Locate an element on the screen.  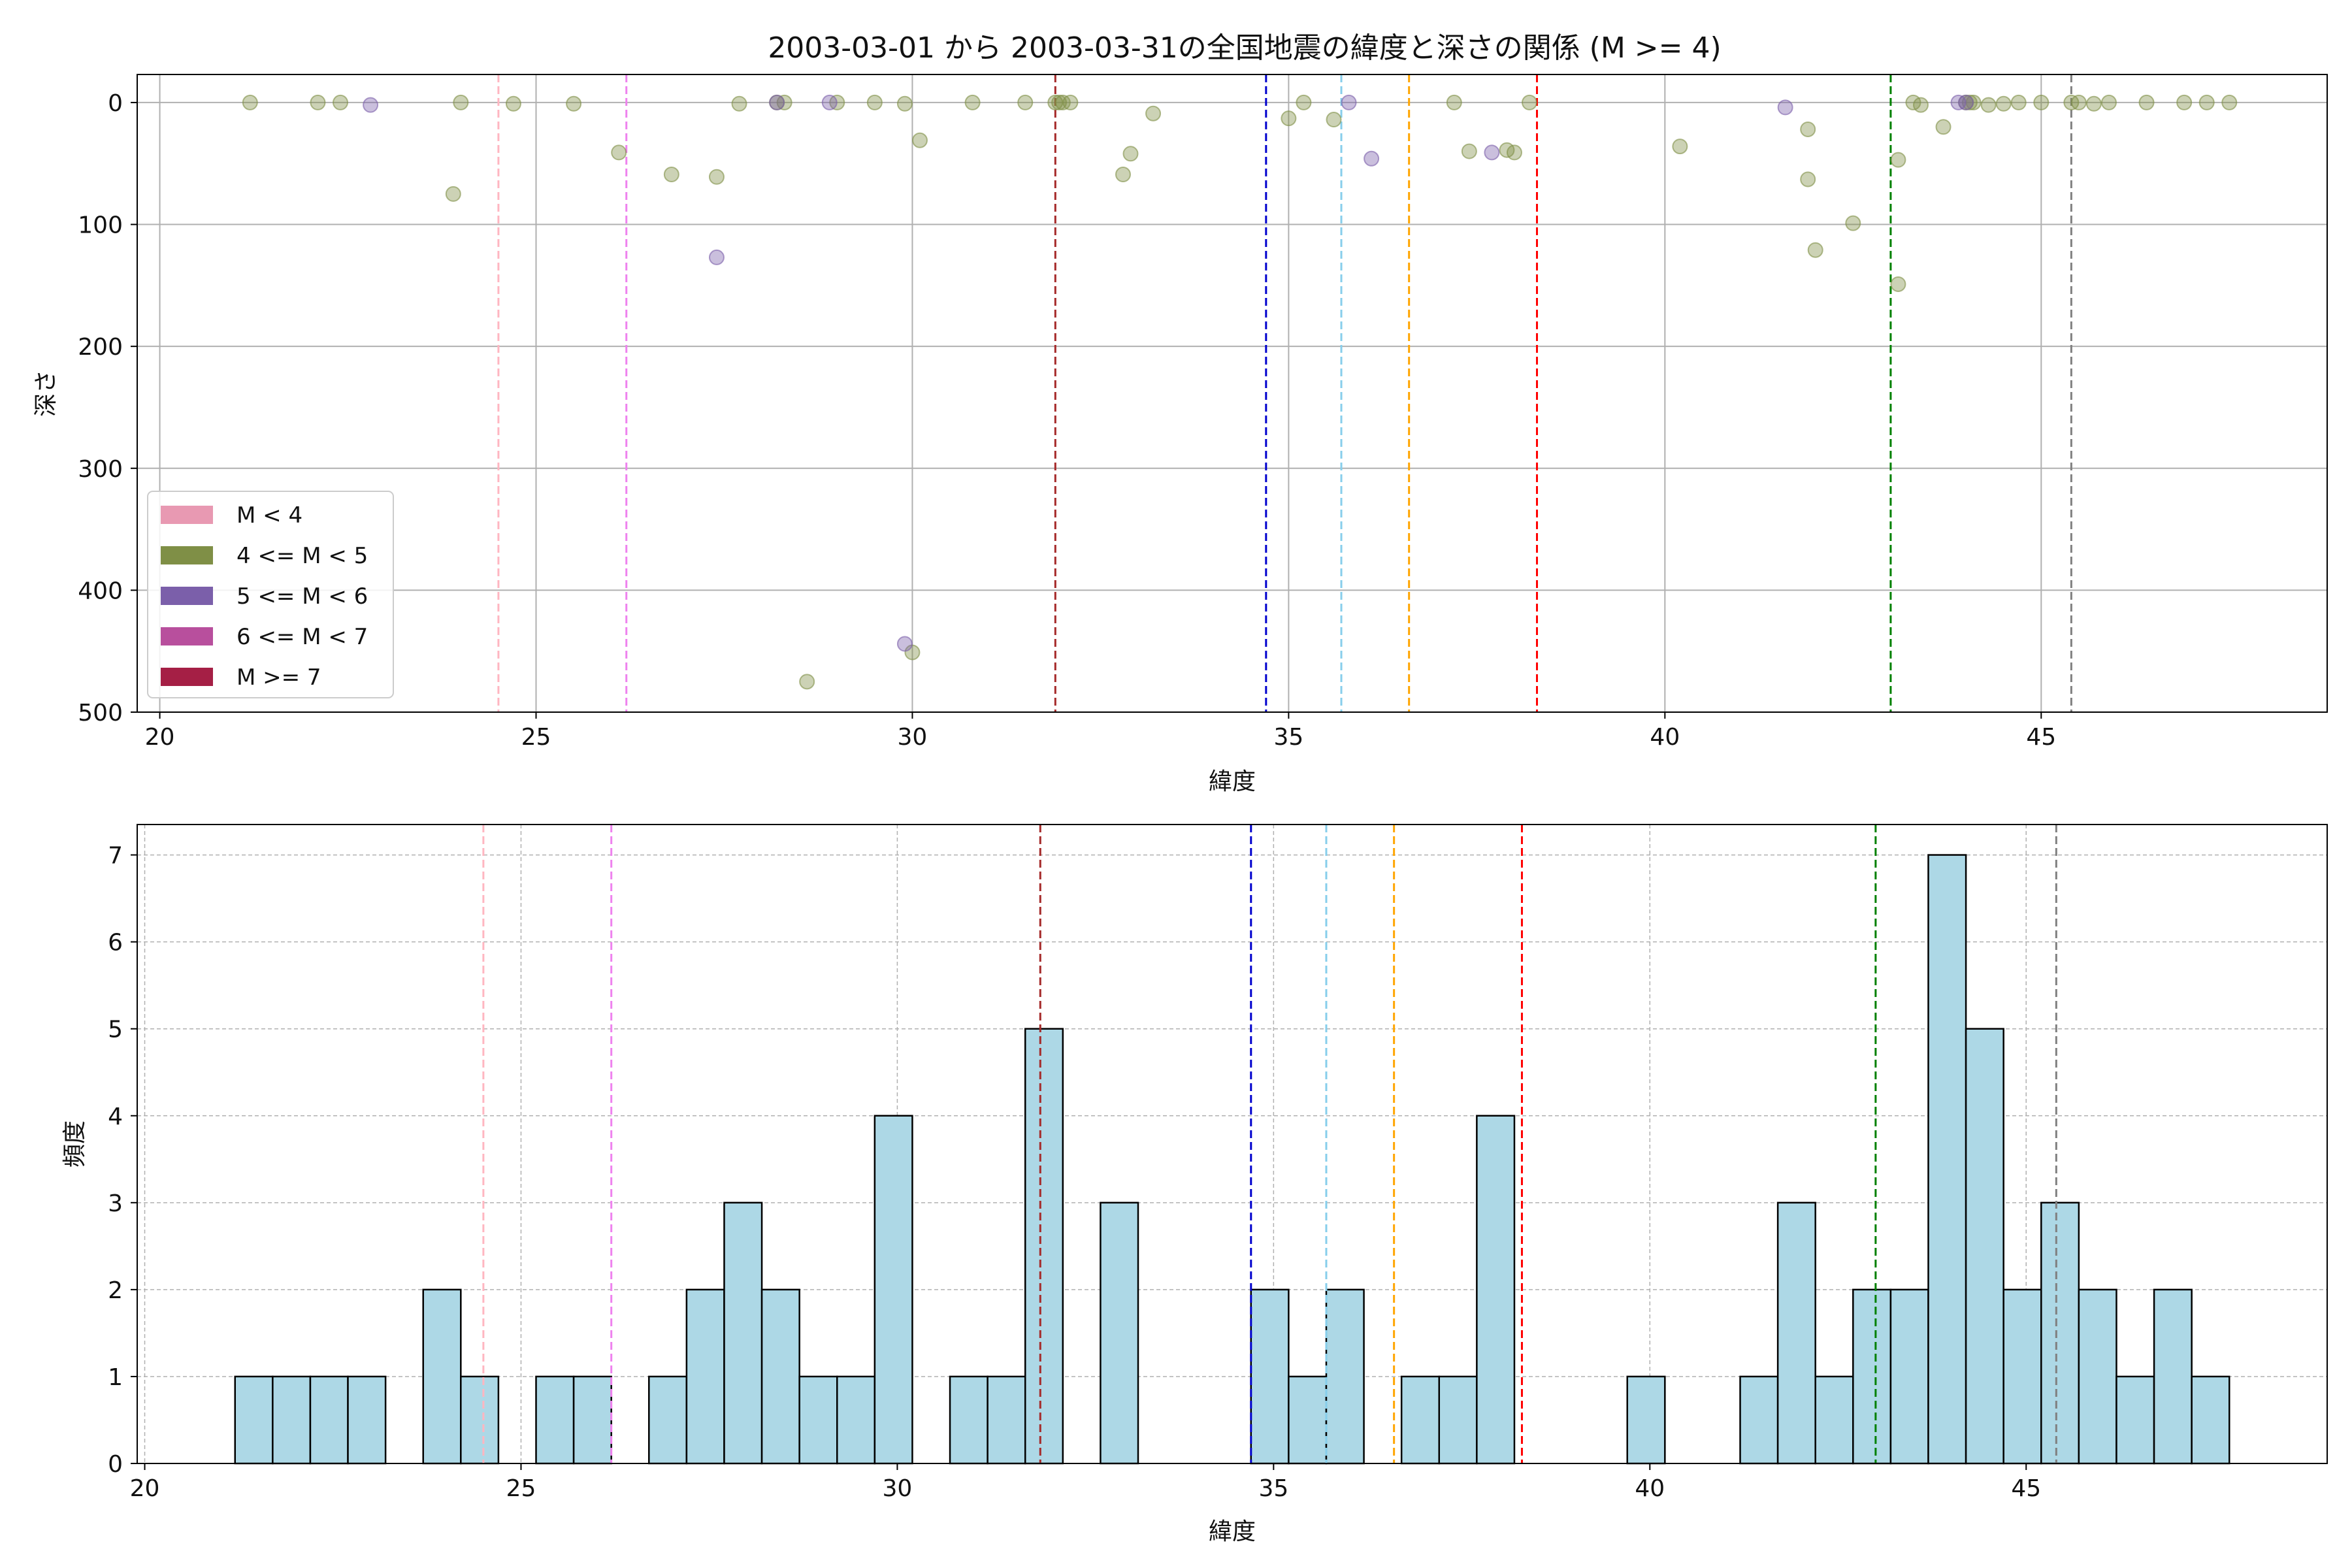
scatter-y-tick-label: 300 is located at coordinates (100, 469).